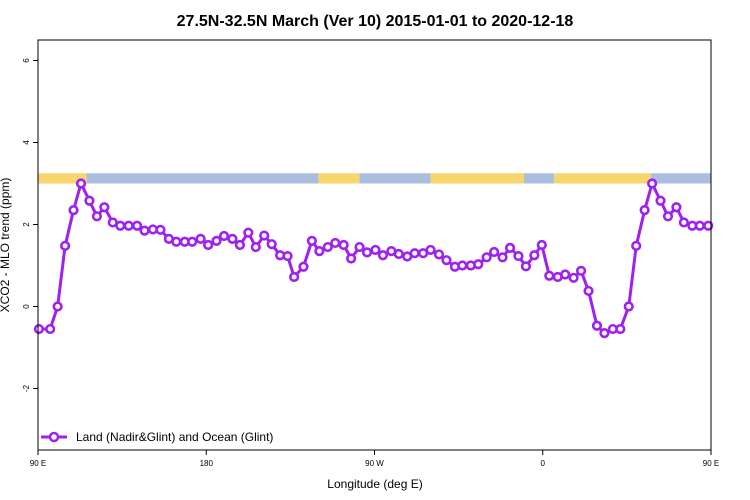  I want to click on surface-type-band, so click(374, 178).